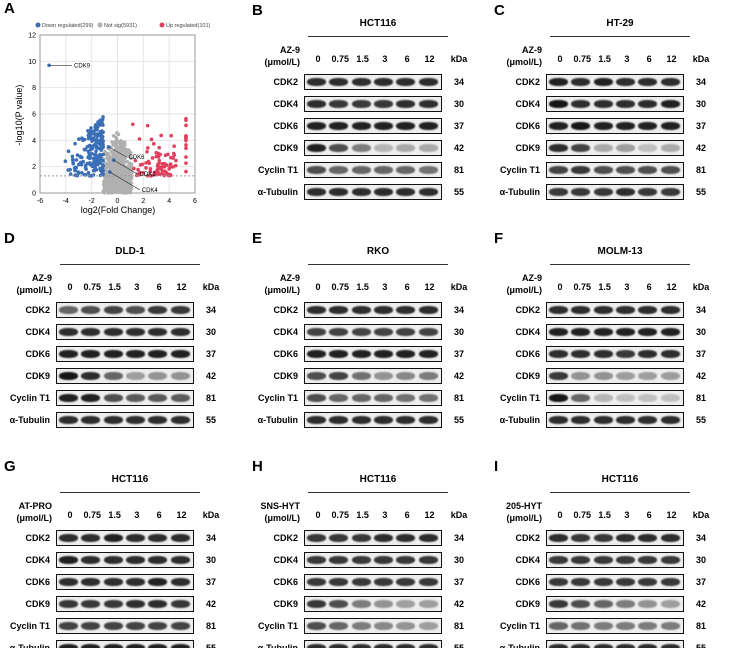 Image resolution: width=743 pixels, height=648 pixels. What do you see at coordinates (117, 152) in the screenshot?
I see `label-leader` at bounding box center [117, 152].